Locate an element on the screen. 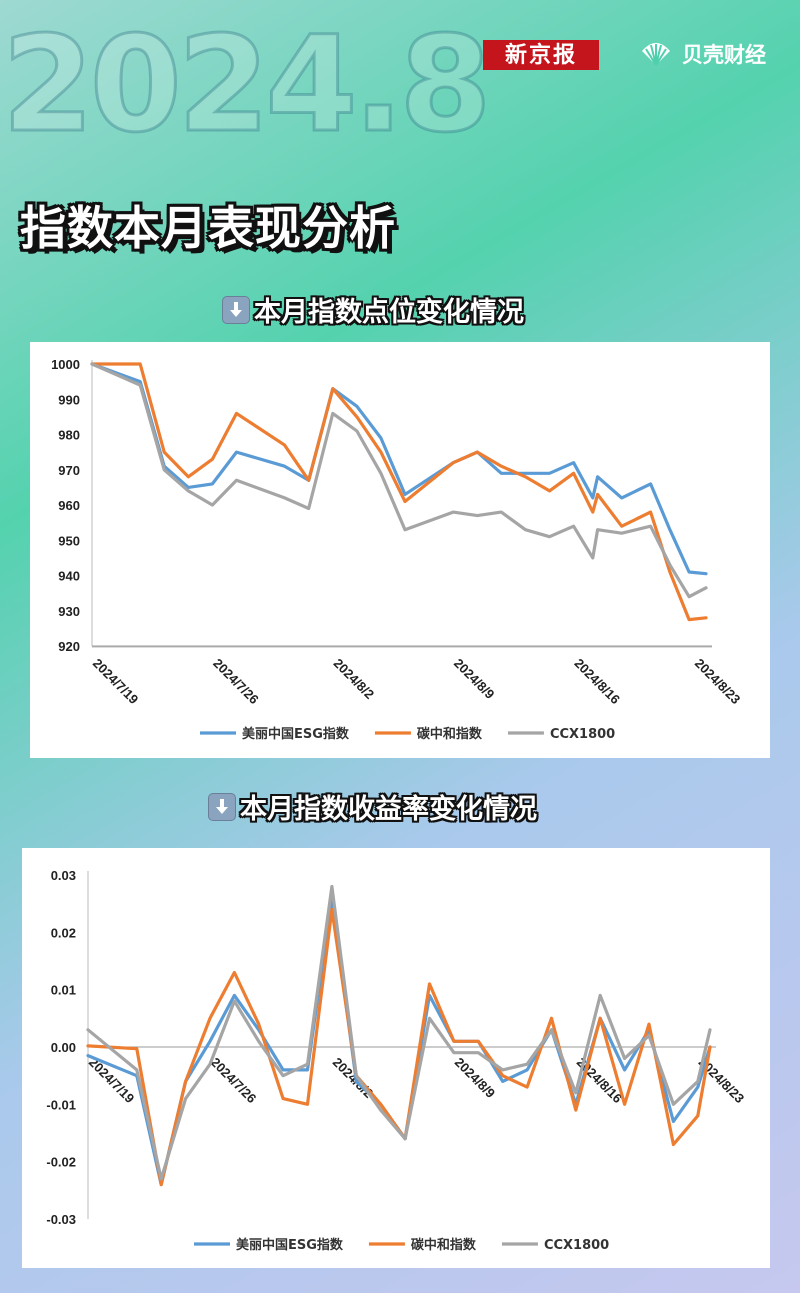 The image size is (800, 1293). brand-name: 贝壳财经 is located at coordinates (724, 55).